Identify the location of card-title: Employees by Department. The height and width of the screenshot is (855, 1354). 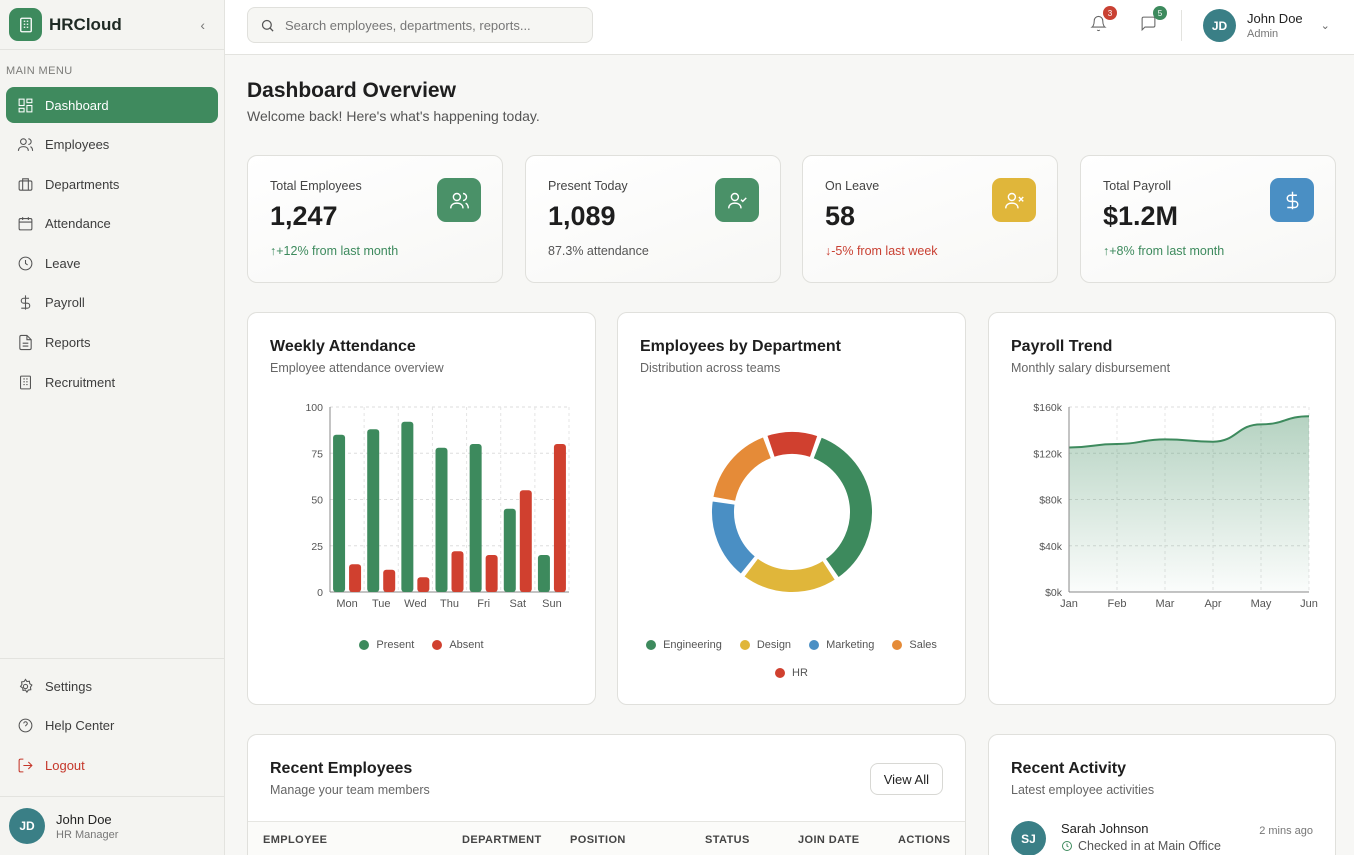
(740, 346).